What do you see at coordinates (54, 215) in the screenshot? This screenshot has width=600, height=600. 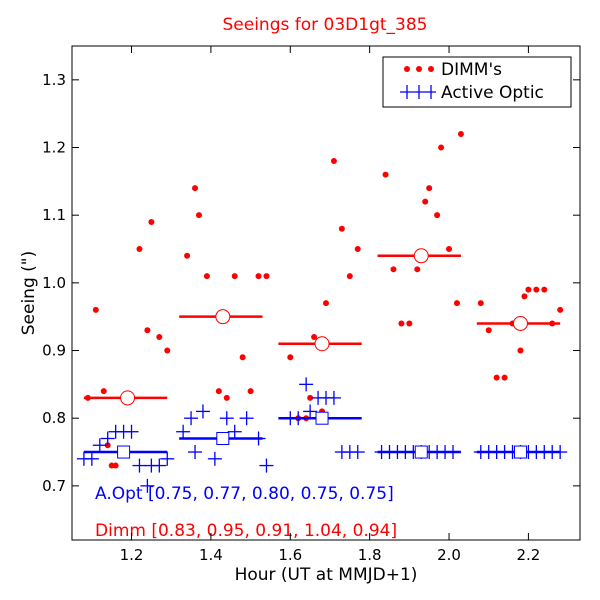 I see `y-tick-label: 1.1` at bounding box center [54, 215].